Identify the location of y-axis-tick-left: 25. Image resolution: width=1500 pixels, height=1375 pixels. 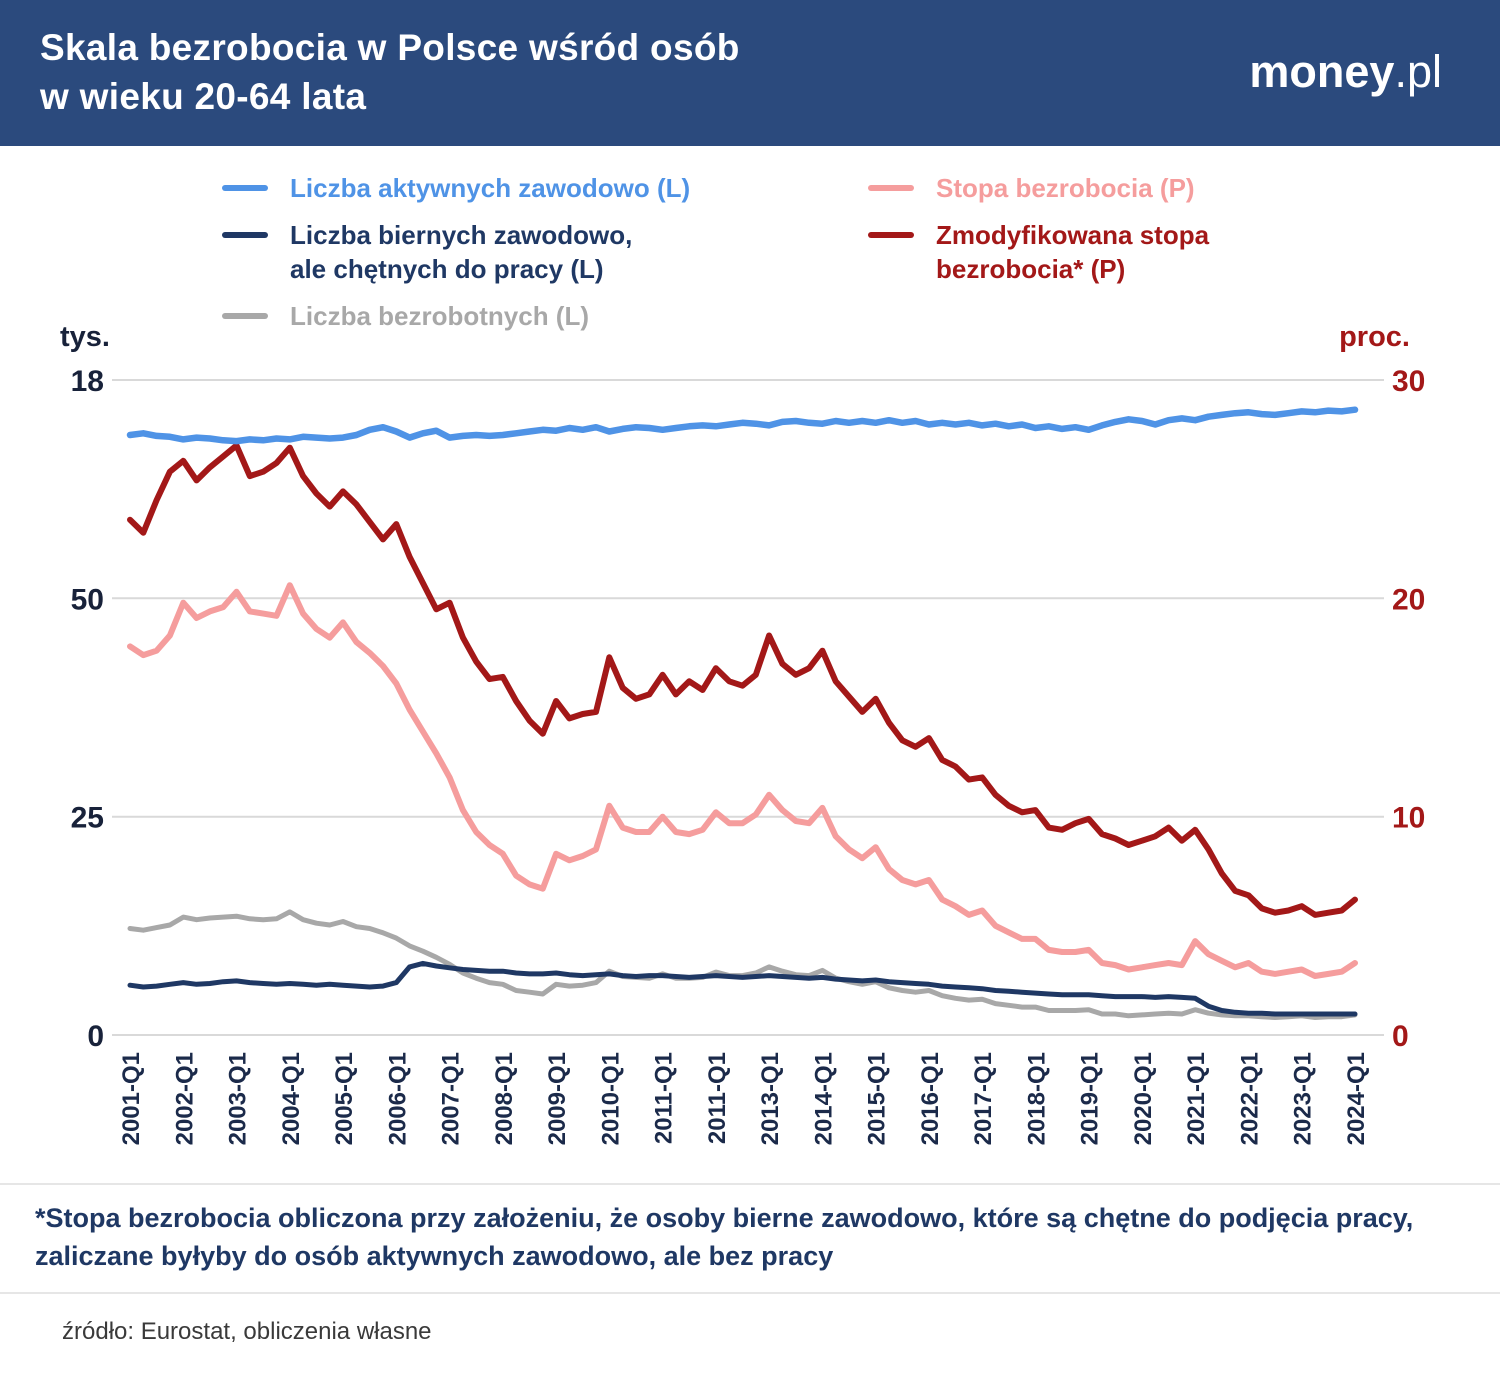
(87, 818).